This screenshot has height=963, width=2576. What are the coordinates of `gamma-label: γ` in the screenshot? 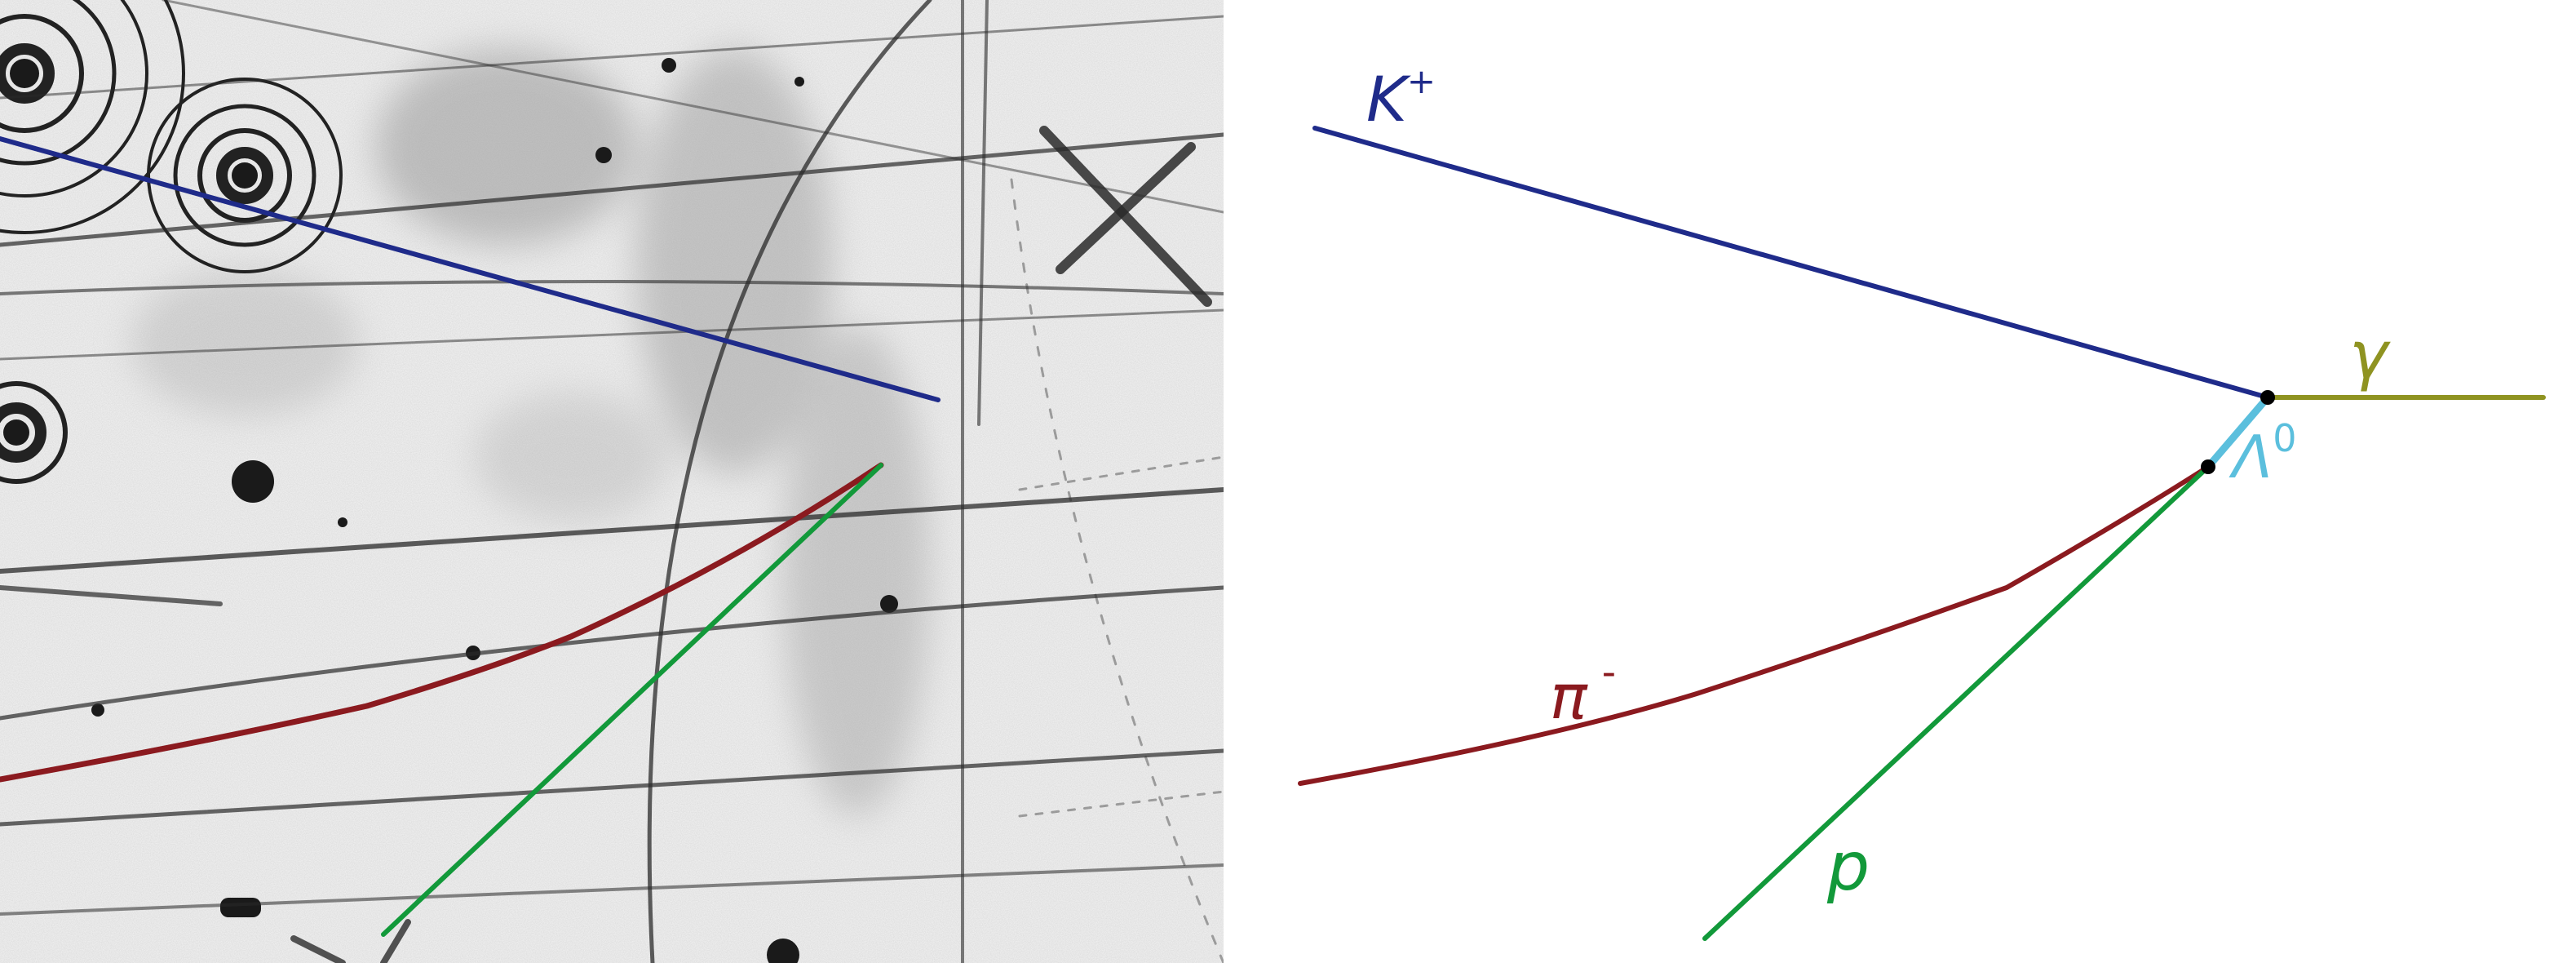 It's located at (2370, 355).